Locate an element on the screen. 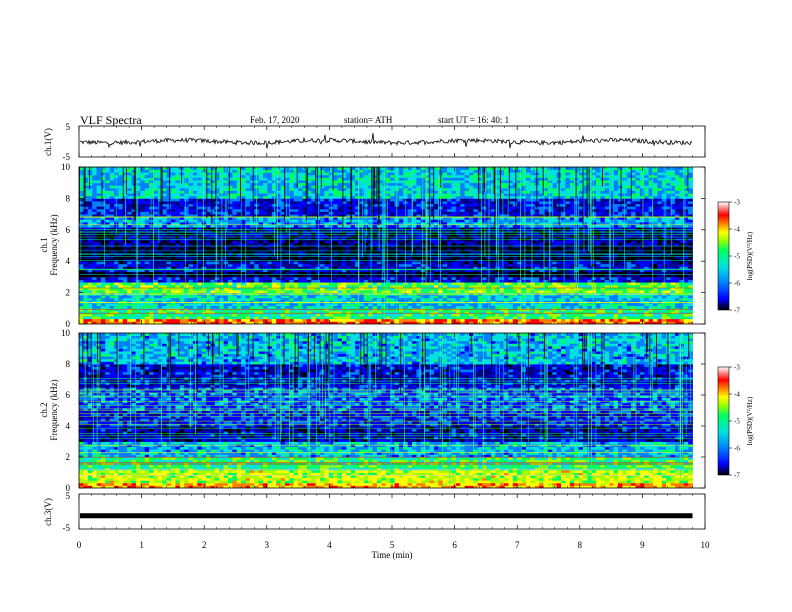  ch1-waveform-ylabel: ch.1(V) is located at coordinates (48, 142).